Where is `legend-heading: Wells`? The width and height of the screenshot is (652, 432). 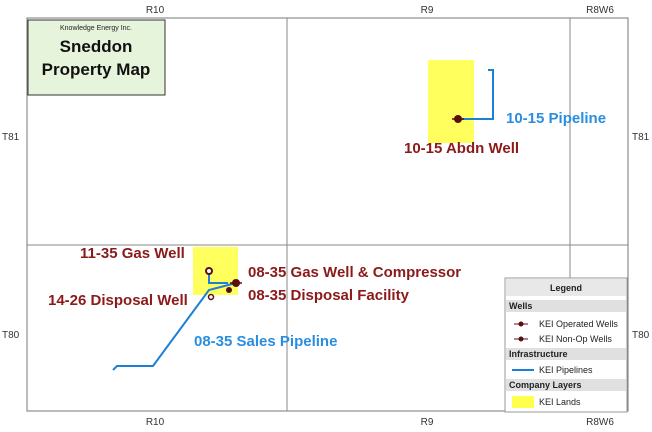 legend-heading: Wells is located at coordinates (520, 306).